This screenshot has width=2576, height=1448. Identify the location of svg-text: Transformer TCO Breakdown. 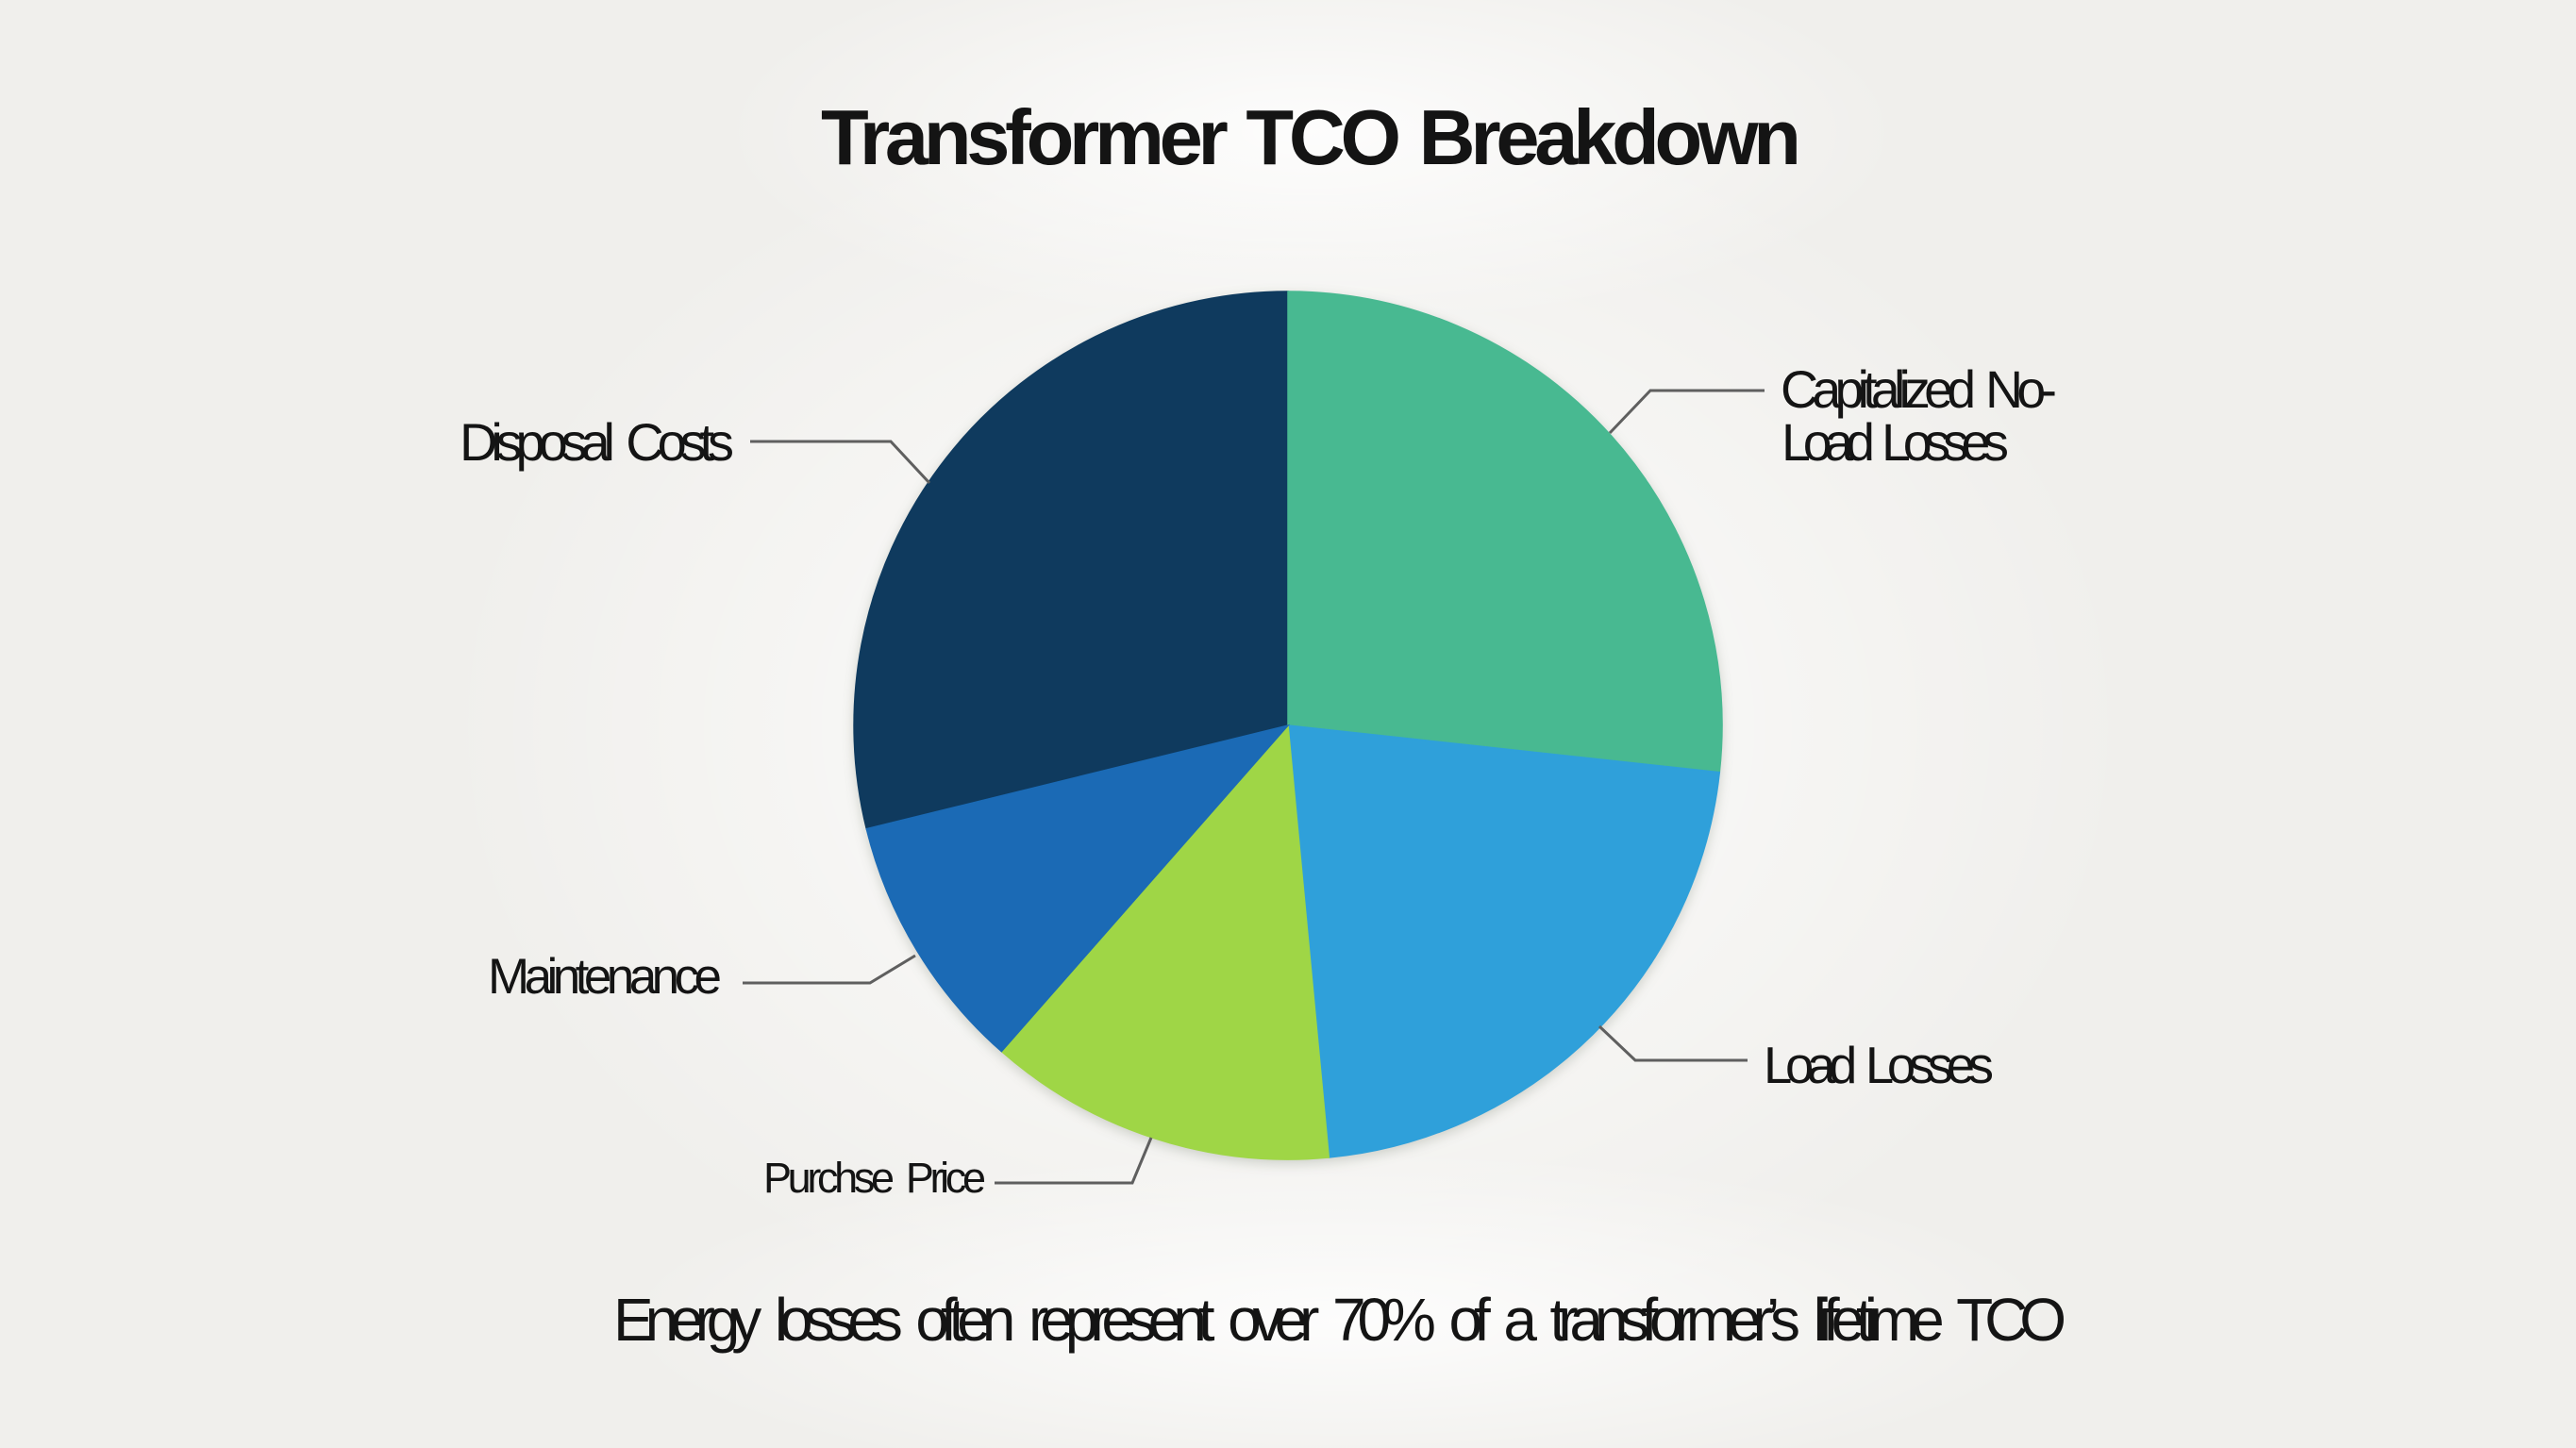
(1311, 137).